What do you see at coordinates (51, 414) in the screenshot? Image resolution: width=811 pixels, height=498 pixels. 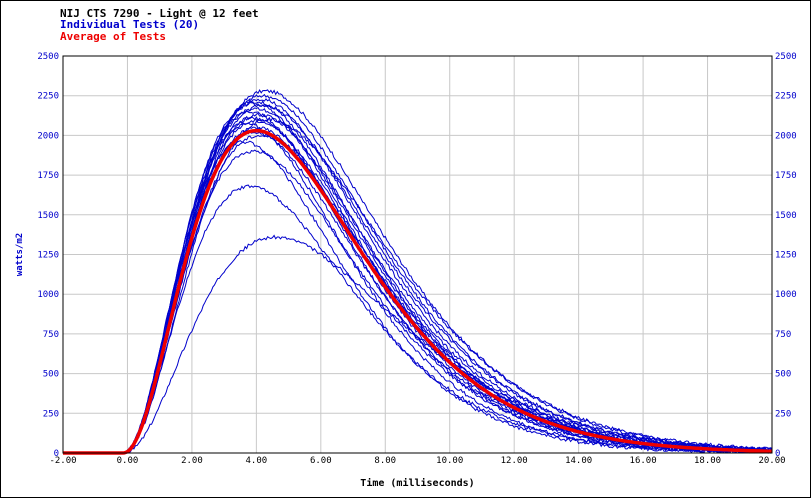 I see `y-tick-label-left: 250` at bounding box center [51, 414].